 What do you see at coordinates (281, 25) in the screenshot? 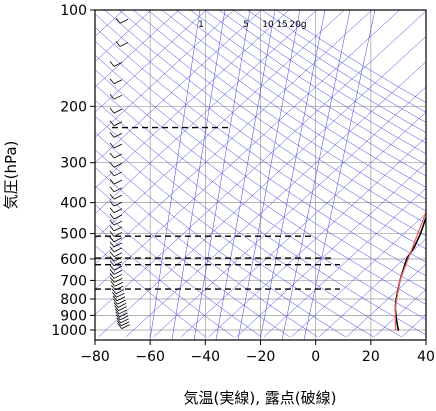
I see `mixing-ratio-label-3: 15` at bounding box center [281, 25].